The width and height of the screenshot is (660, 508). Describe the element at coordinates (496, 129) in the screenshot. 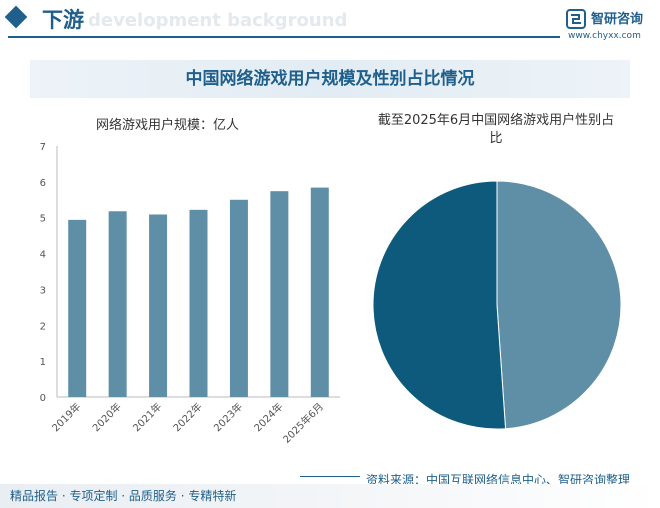

I see `pie-chart-subtitle: 截至2025年6月中国网络游戏用户性别占比` at that location.